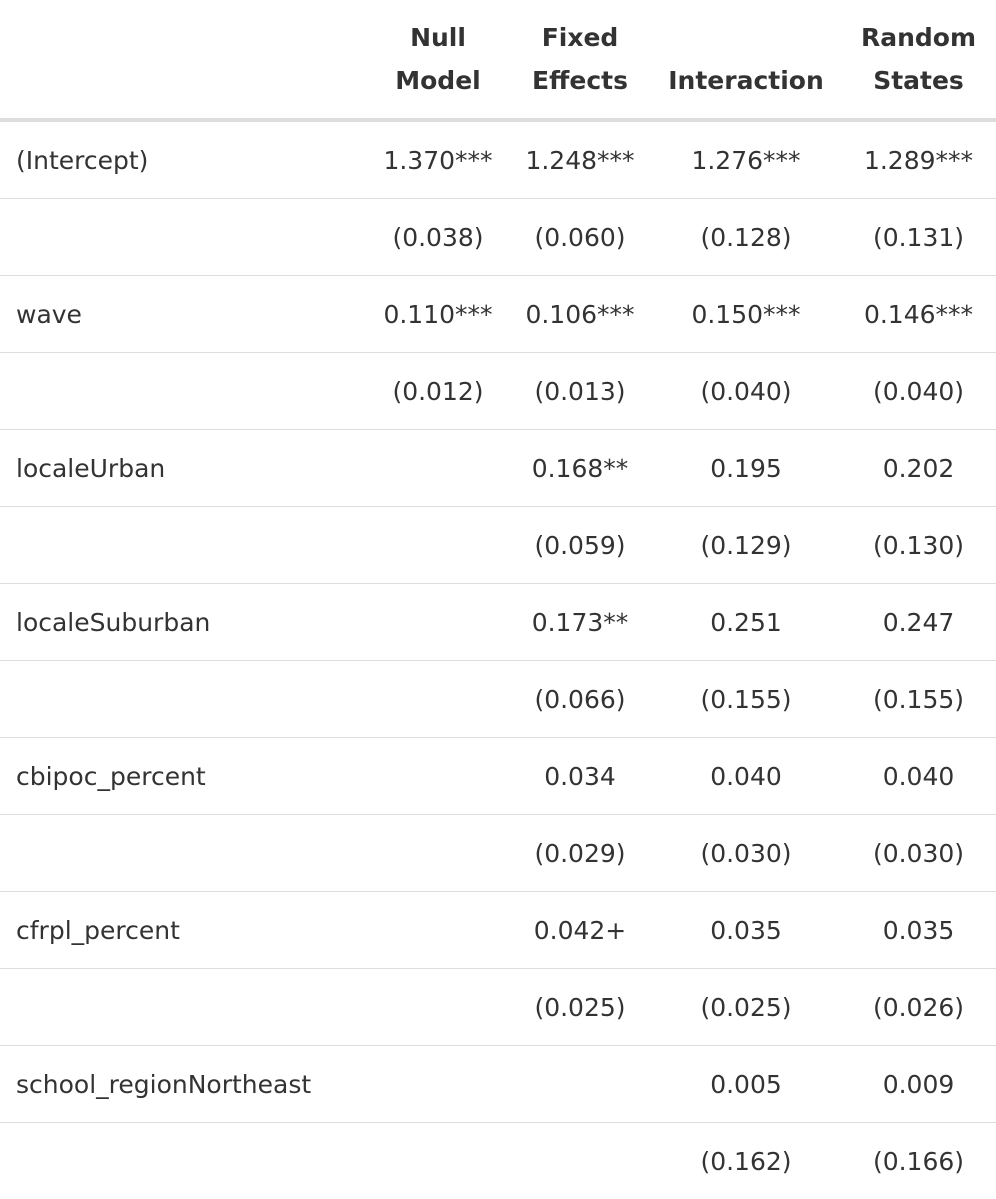 This screenshot has height=1199, width=996. What do you see at coordinates (918, 776) in the screenshot?
I see `random-states-value: 0.040` at bounding box center [918, 776].